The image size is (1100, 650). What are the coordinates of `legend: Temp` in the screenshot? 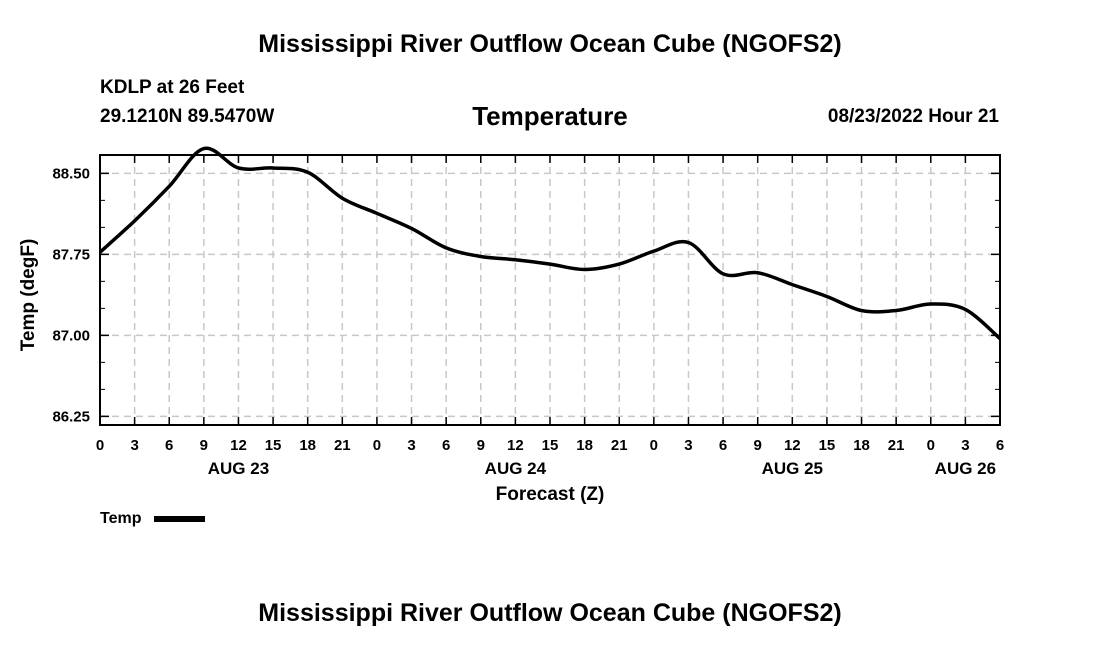 It's located at (152, 519).